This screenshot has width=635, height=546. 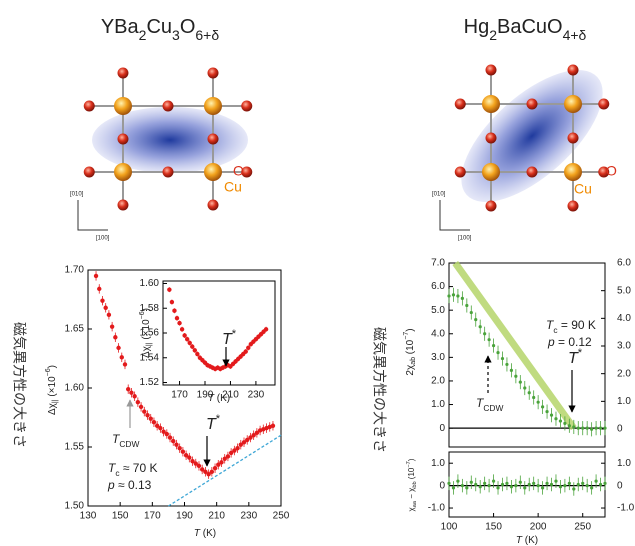 What do you see at coordinates (184, 516) in the screenshot?
I see `x-tick-label: 190` at bounding box center [184, 516].